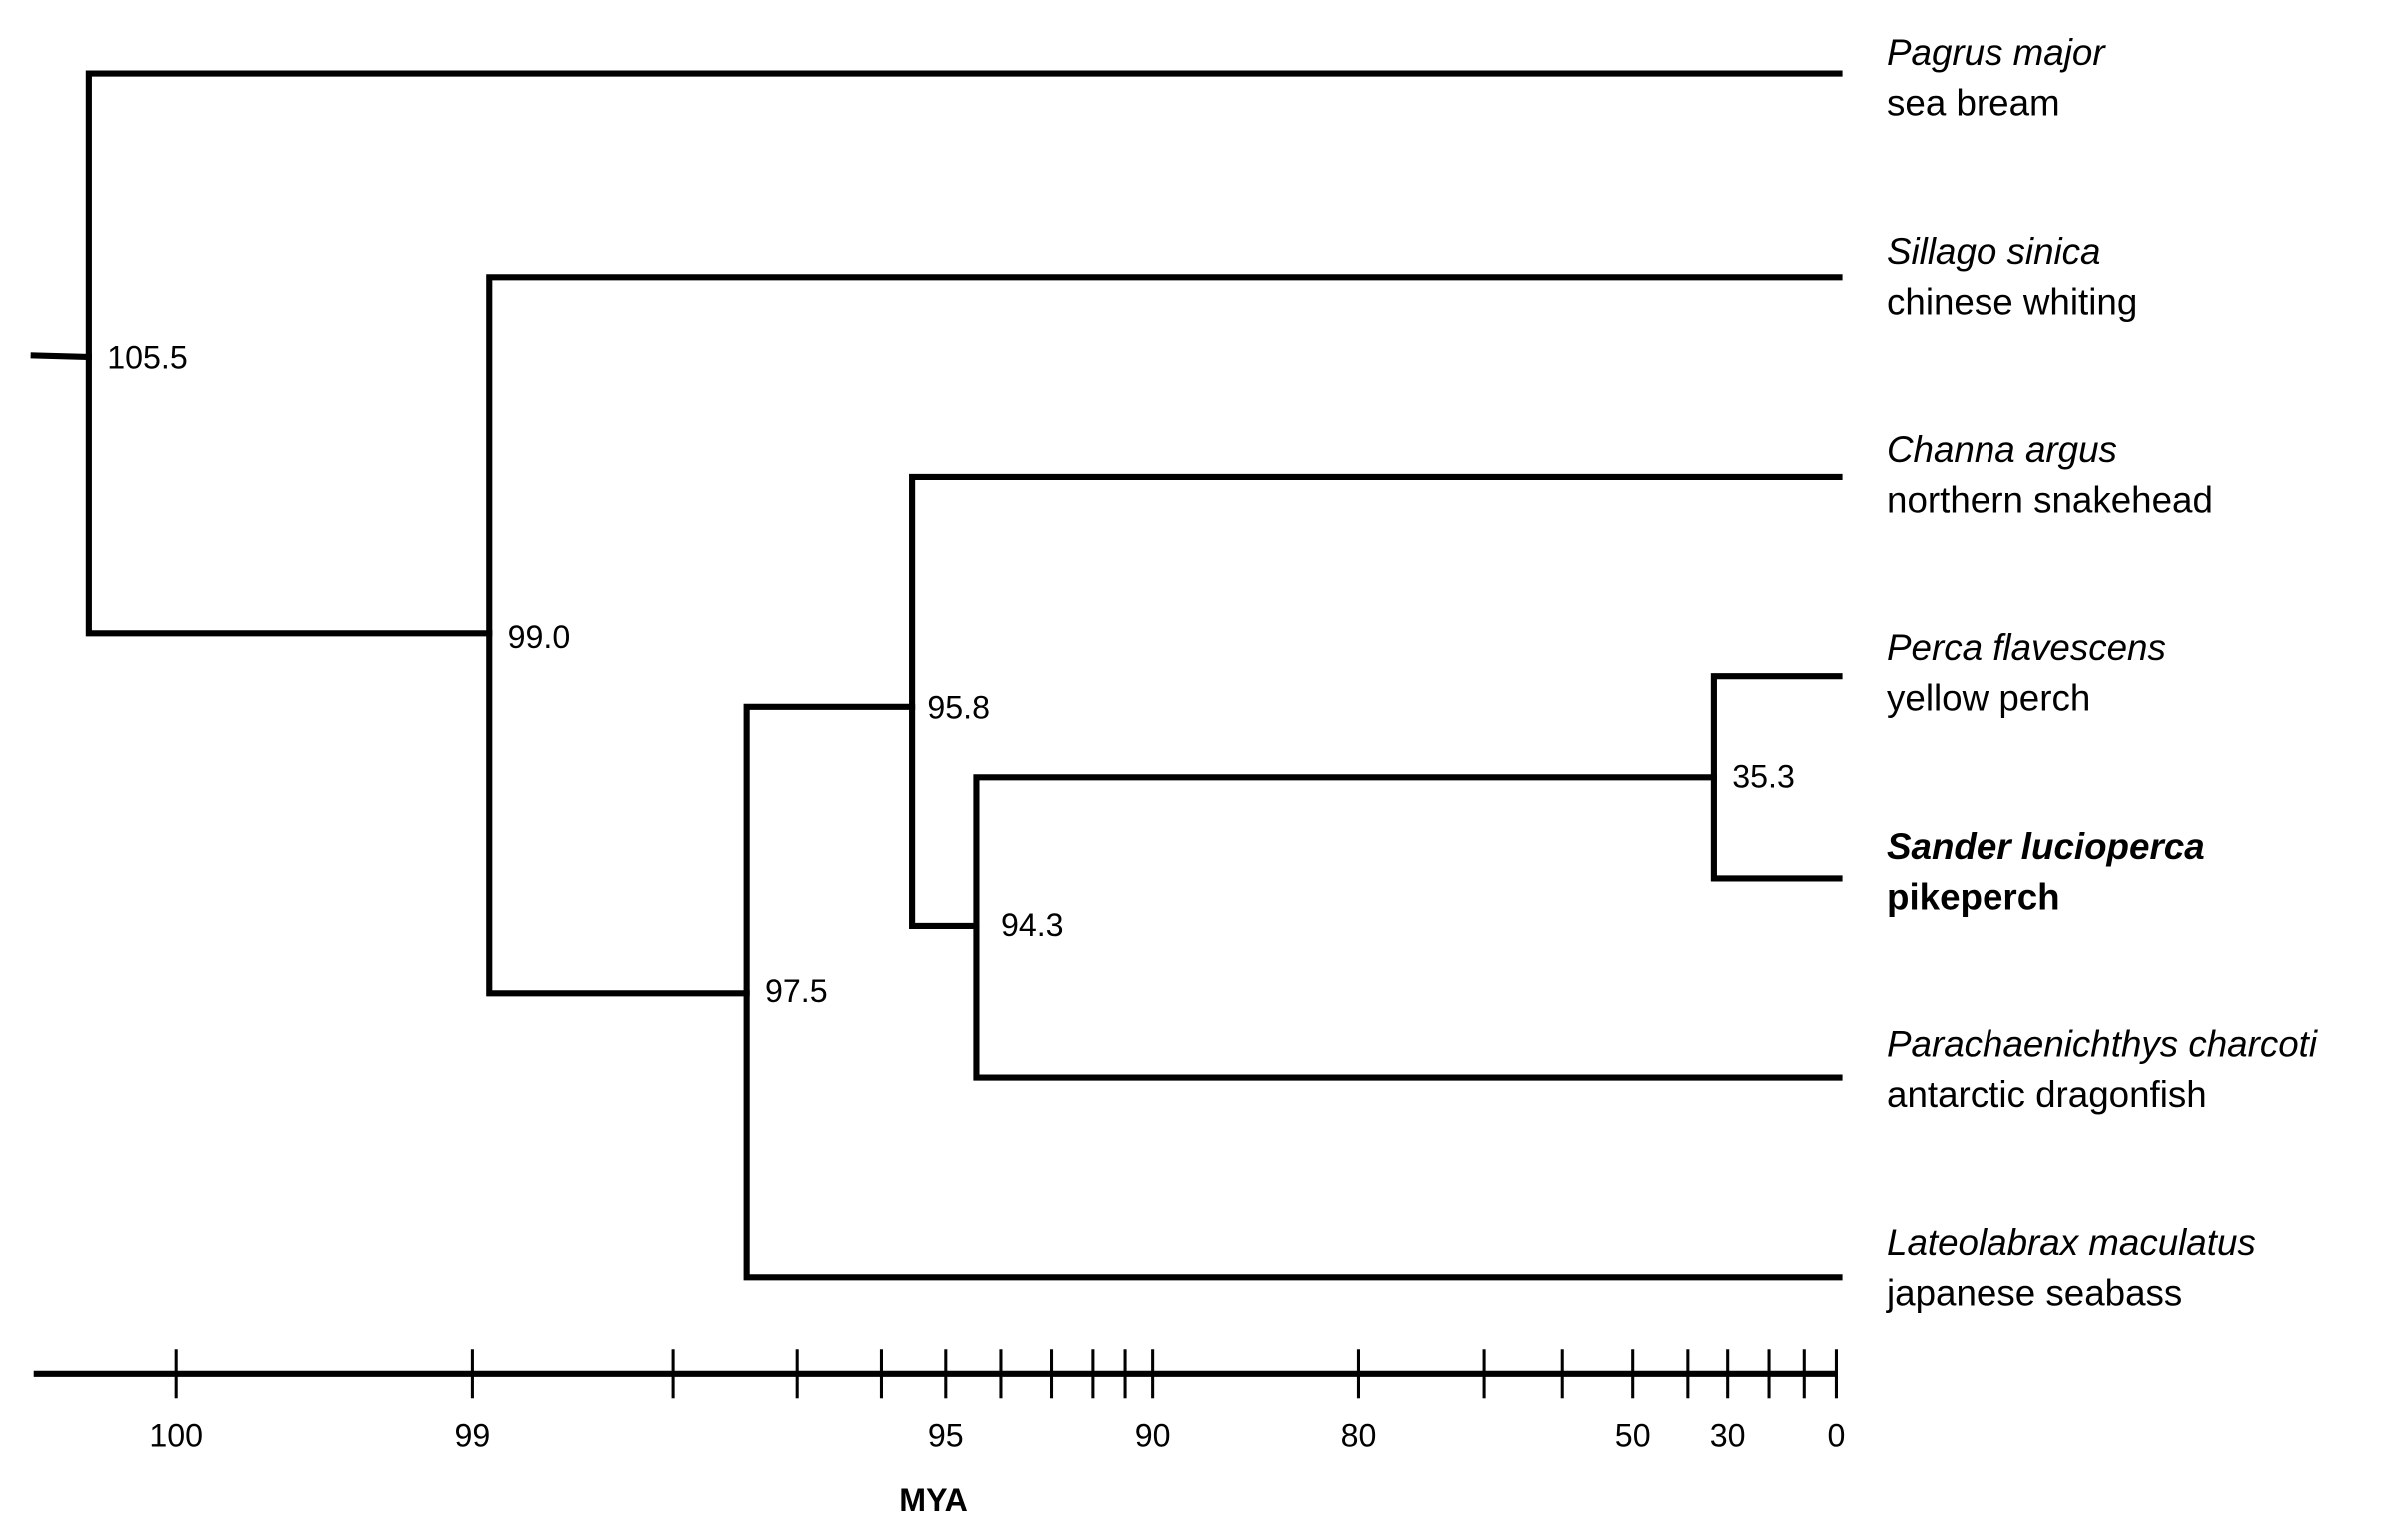 This screenshot has height=1540, width=2387. What do you see at coordinates (61, 356) in the screenshot?
I see `root-branch` at bounding box center [61, 356].